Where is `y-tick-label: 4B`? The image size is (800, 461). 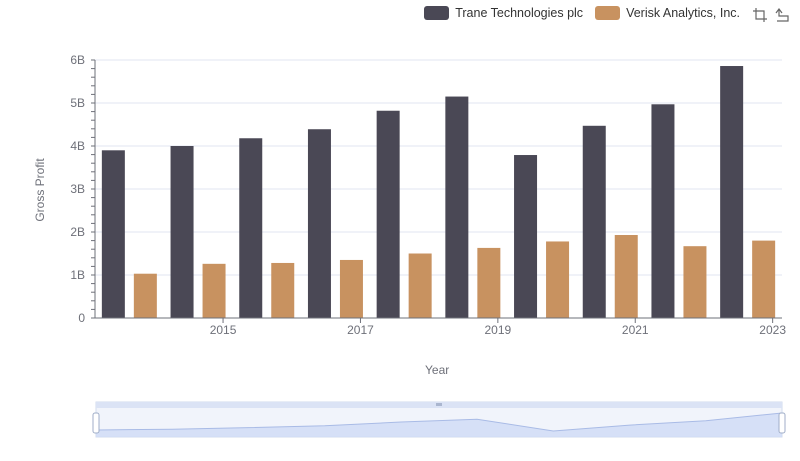
y-tick-label: 4B is located at coordinates (77, 146).